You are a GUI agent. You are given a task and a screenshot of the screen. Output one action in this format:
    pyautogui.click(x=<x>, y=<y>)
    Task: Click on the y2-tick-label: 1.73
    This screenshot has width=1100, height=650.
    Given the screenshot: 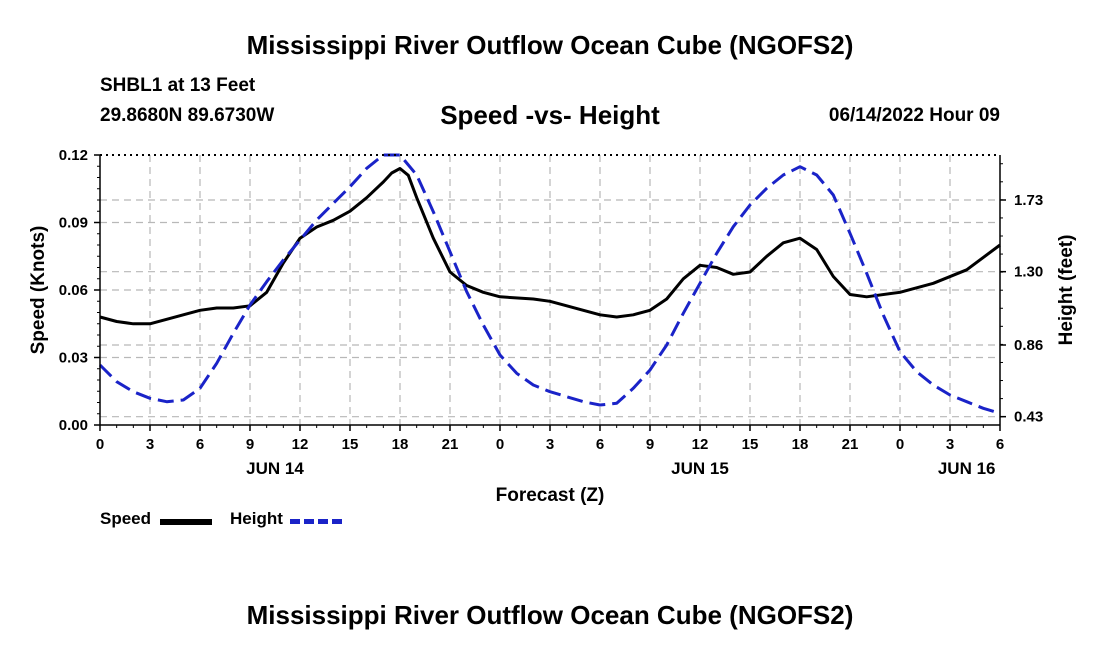 What is the action you would take?
    pyautogui.click(x=1028, y=200)
    